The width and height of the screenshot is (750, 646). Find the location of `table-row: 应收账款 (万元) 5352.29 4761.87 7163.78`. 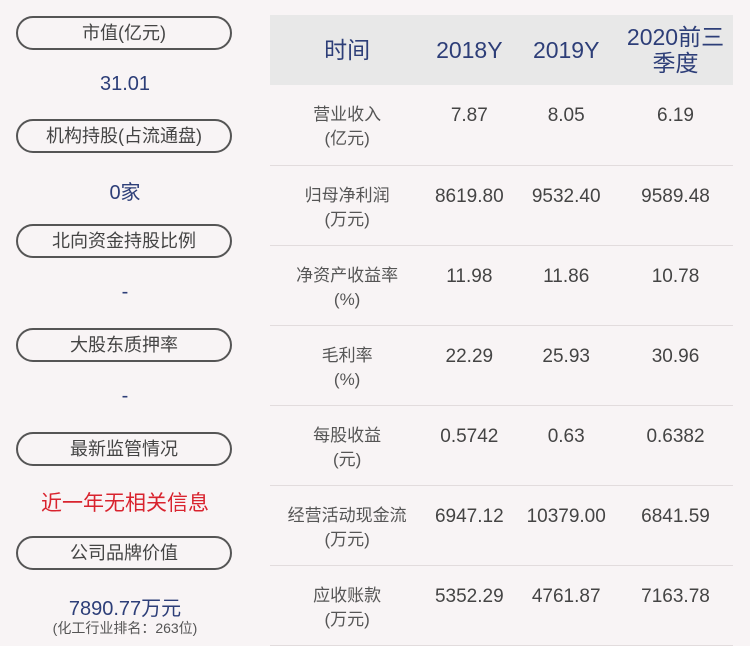

table-row: 应收账款 (万元) 5352.29 4761.87 7163.78 is located at coordinates (501, 605).